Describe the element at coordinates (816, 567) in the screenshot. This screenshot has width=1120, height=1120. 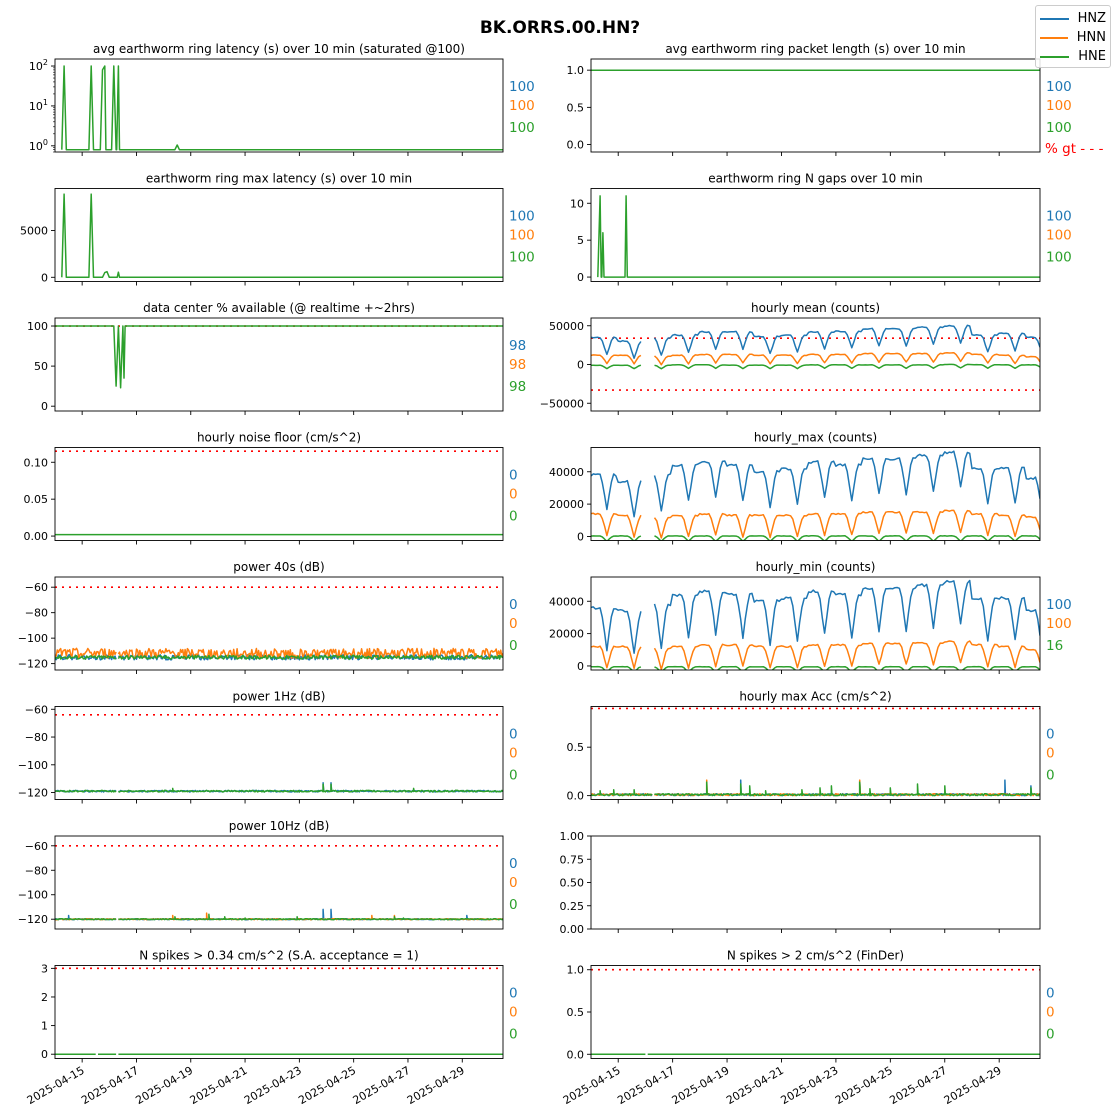
I see `panel-title: hourly_min (counts)` at that location.